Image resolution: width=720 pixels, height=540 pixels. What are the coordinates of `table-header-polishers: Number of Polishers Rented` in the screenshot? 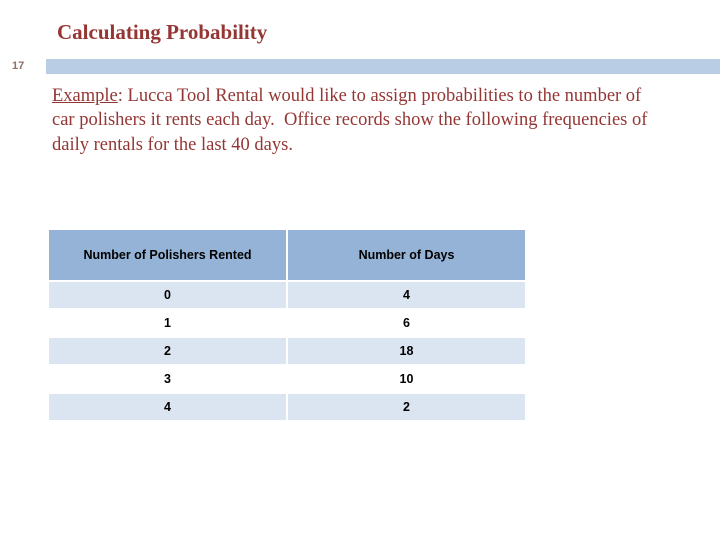 It's located at (167, 255).